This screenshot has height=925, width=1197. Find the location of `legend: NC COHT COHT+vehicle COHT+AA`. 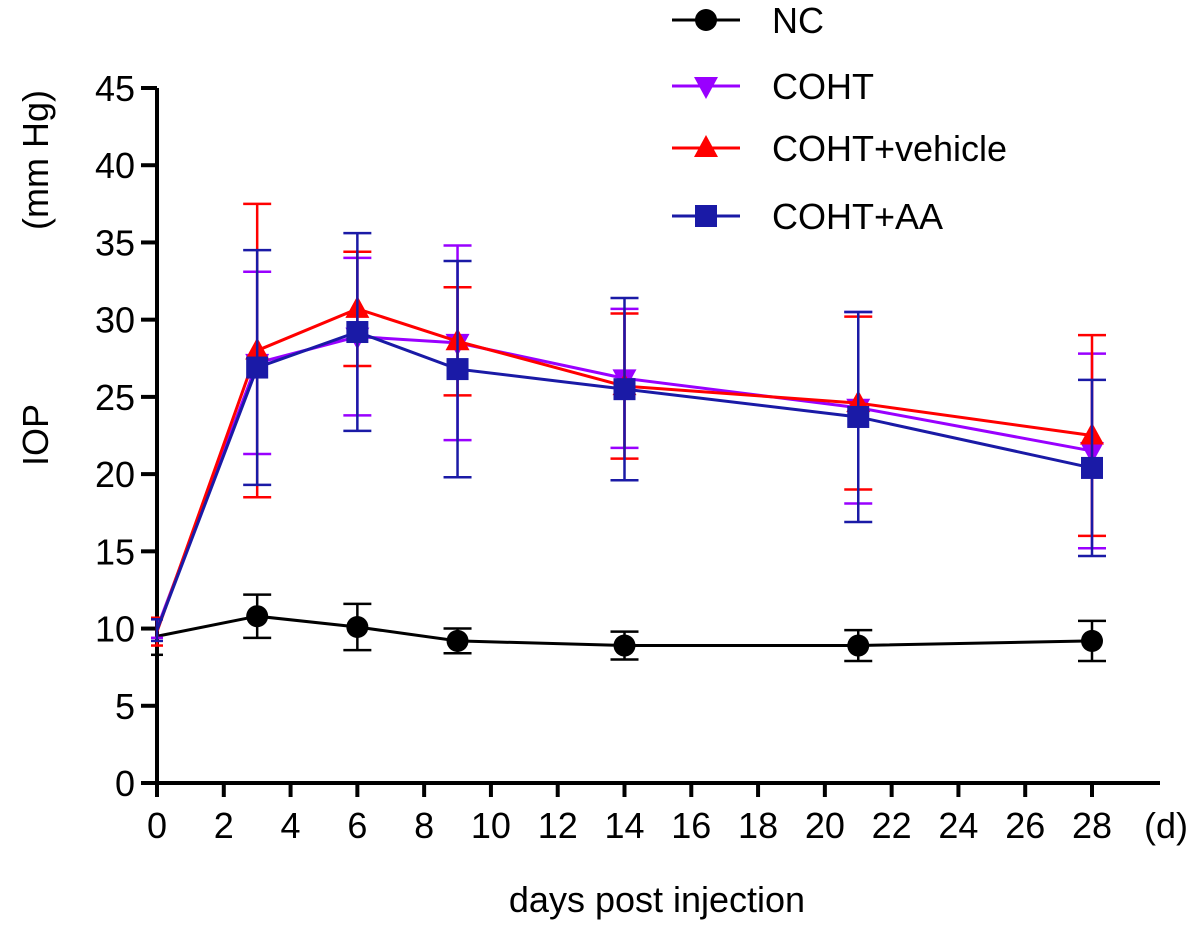

legend: NC COHT COHT+vehicle COHT+AA is located at coordinates (839, 118).